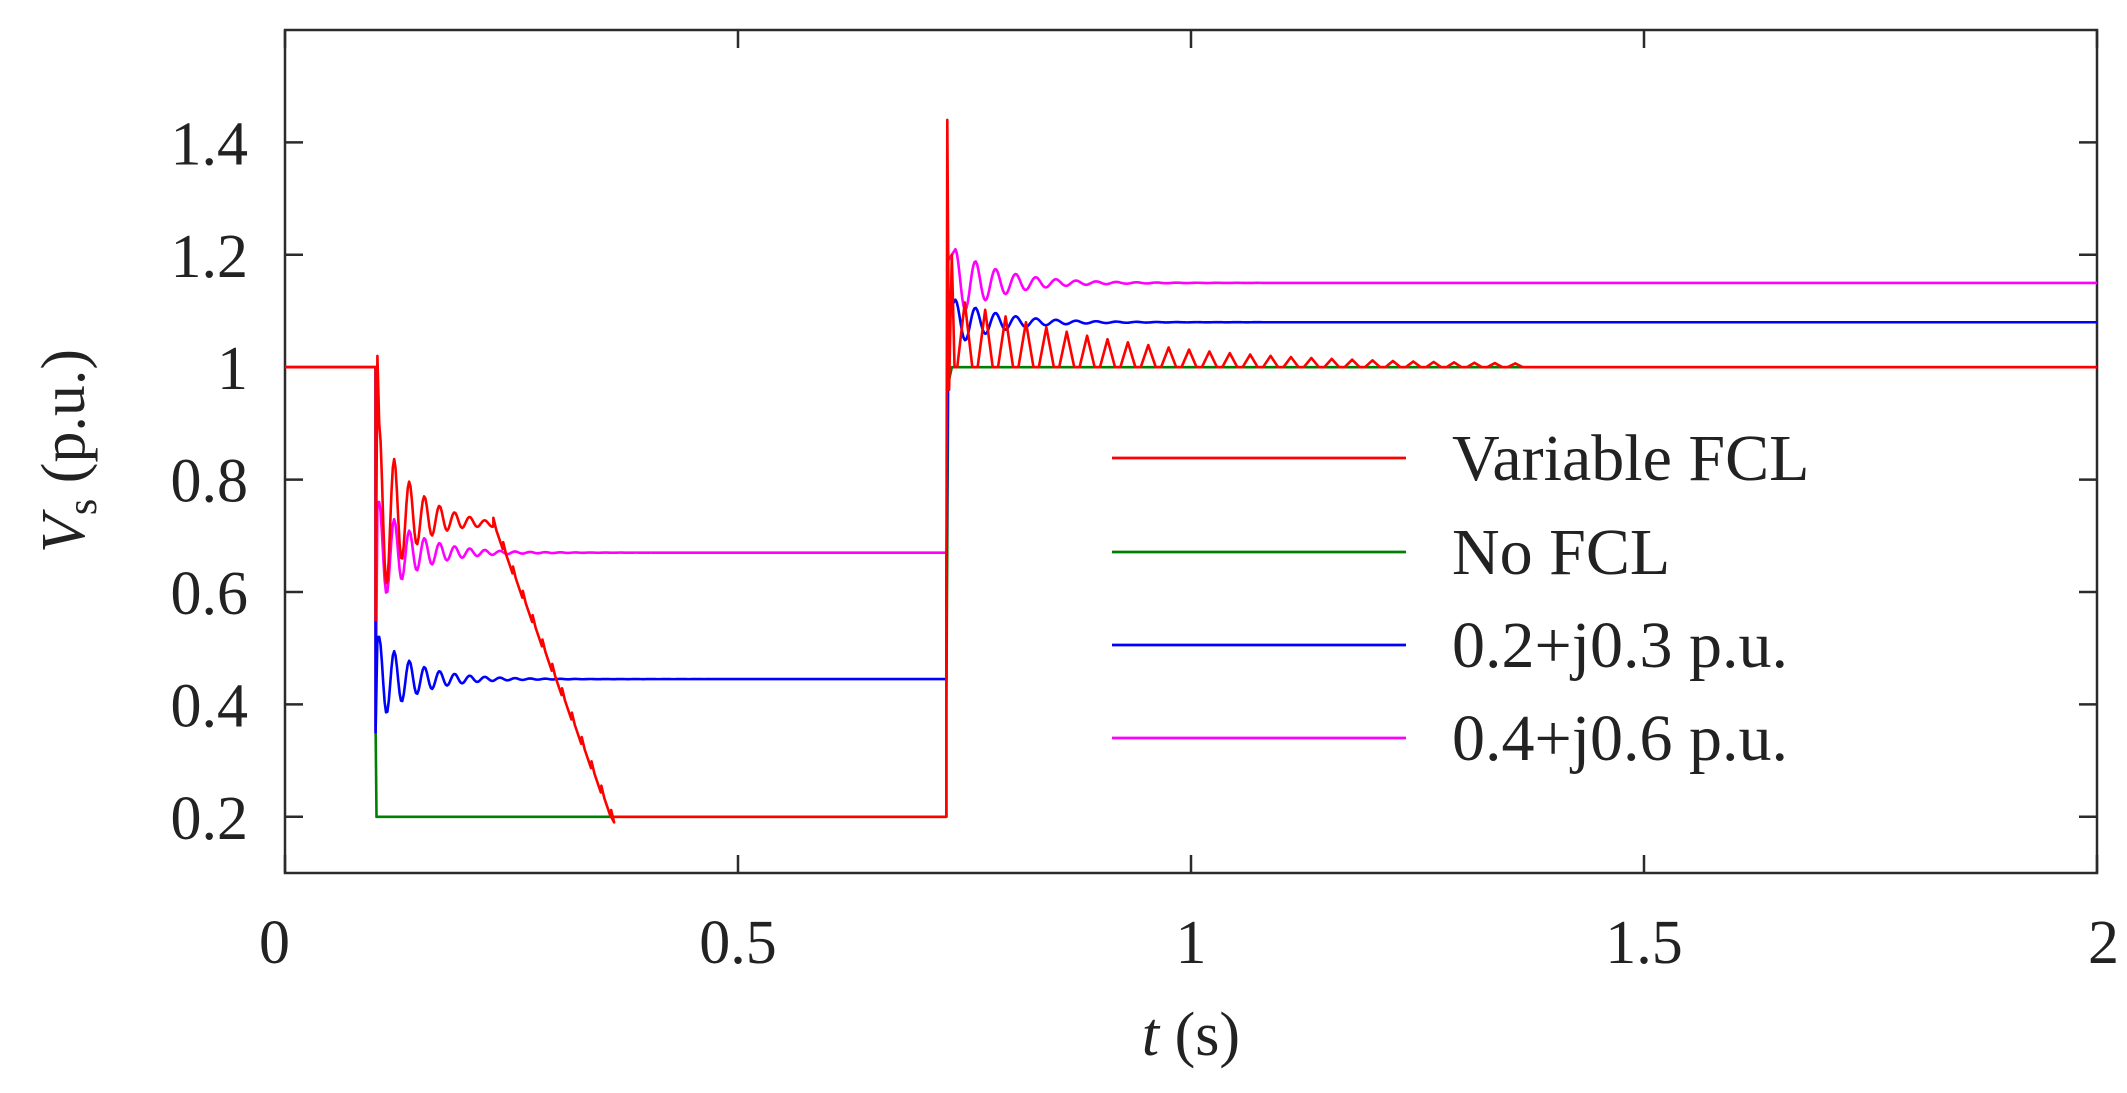  What do you see at coordinates (1191, 943) in the screenshot?
I see `x-tick-label: 1` at bounding box center [1191, 943].